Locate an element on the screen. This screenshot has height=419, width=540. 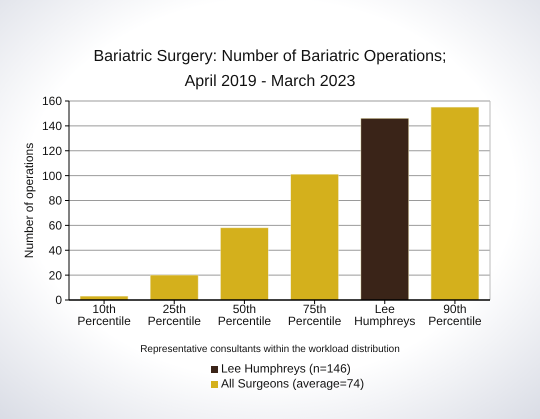
y-tick-label: 40 is located at coordinates (55, 250).